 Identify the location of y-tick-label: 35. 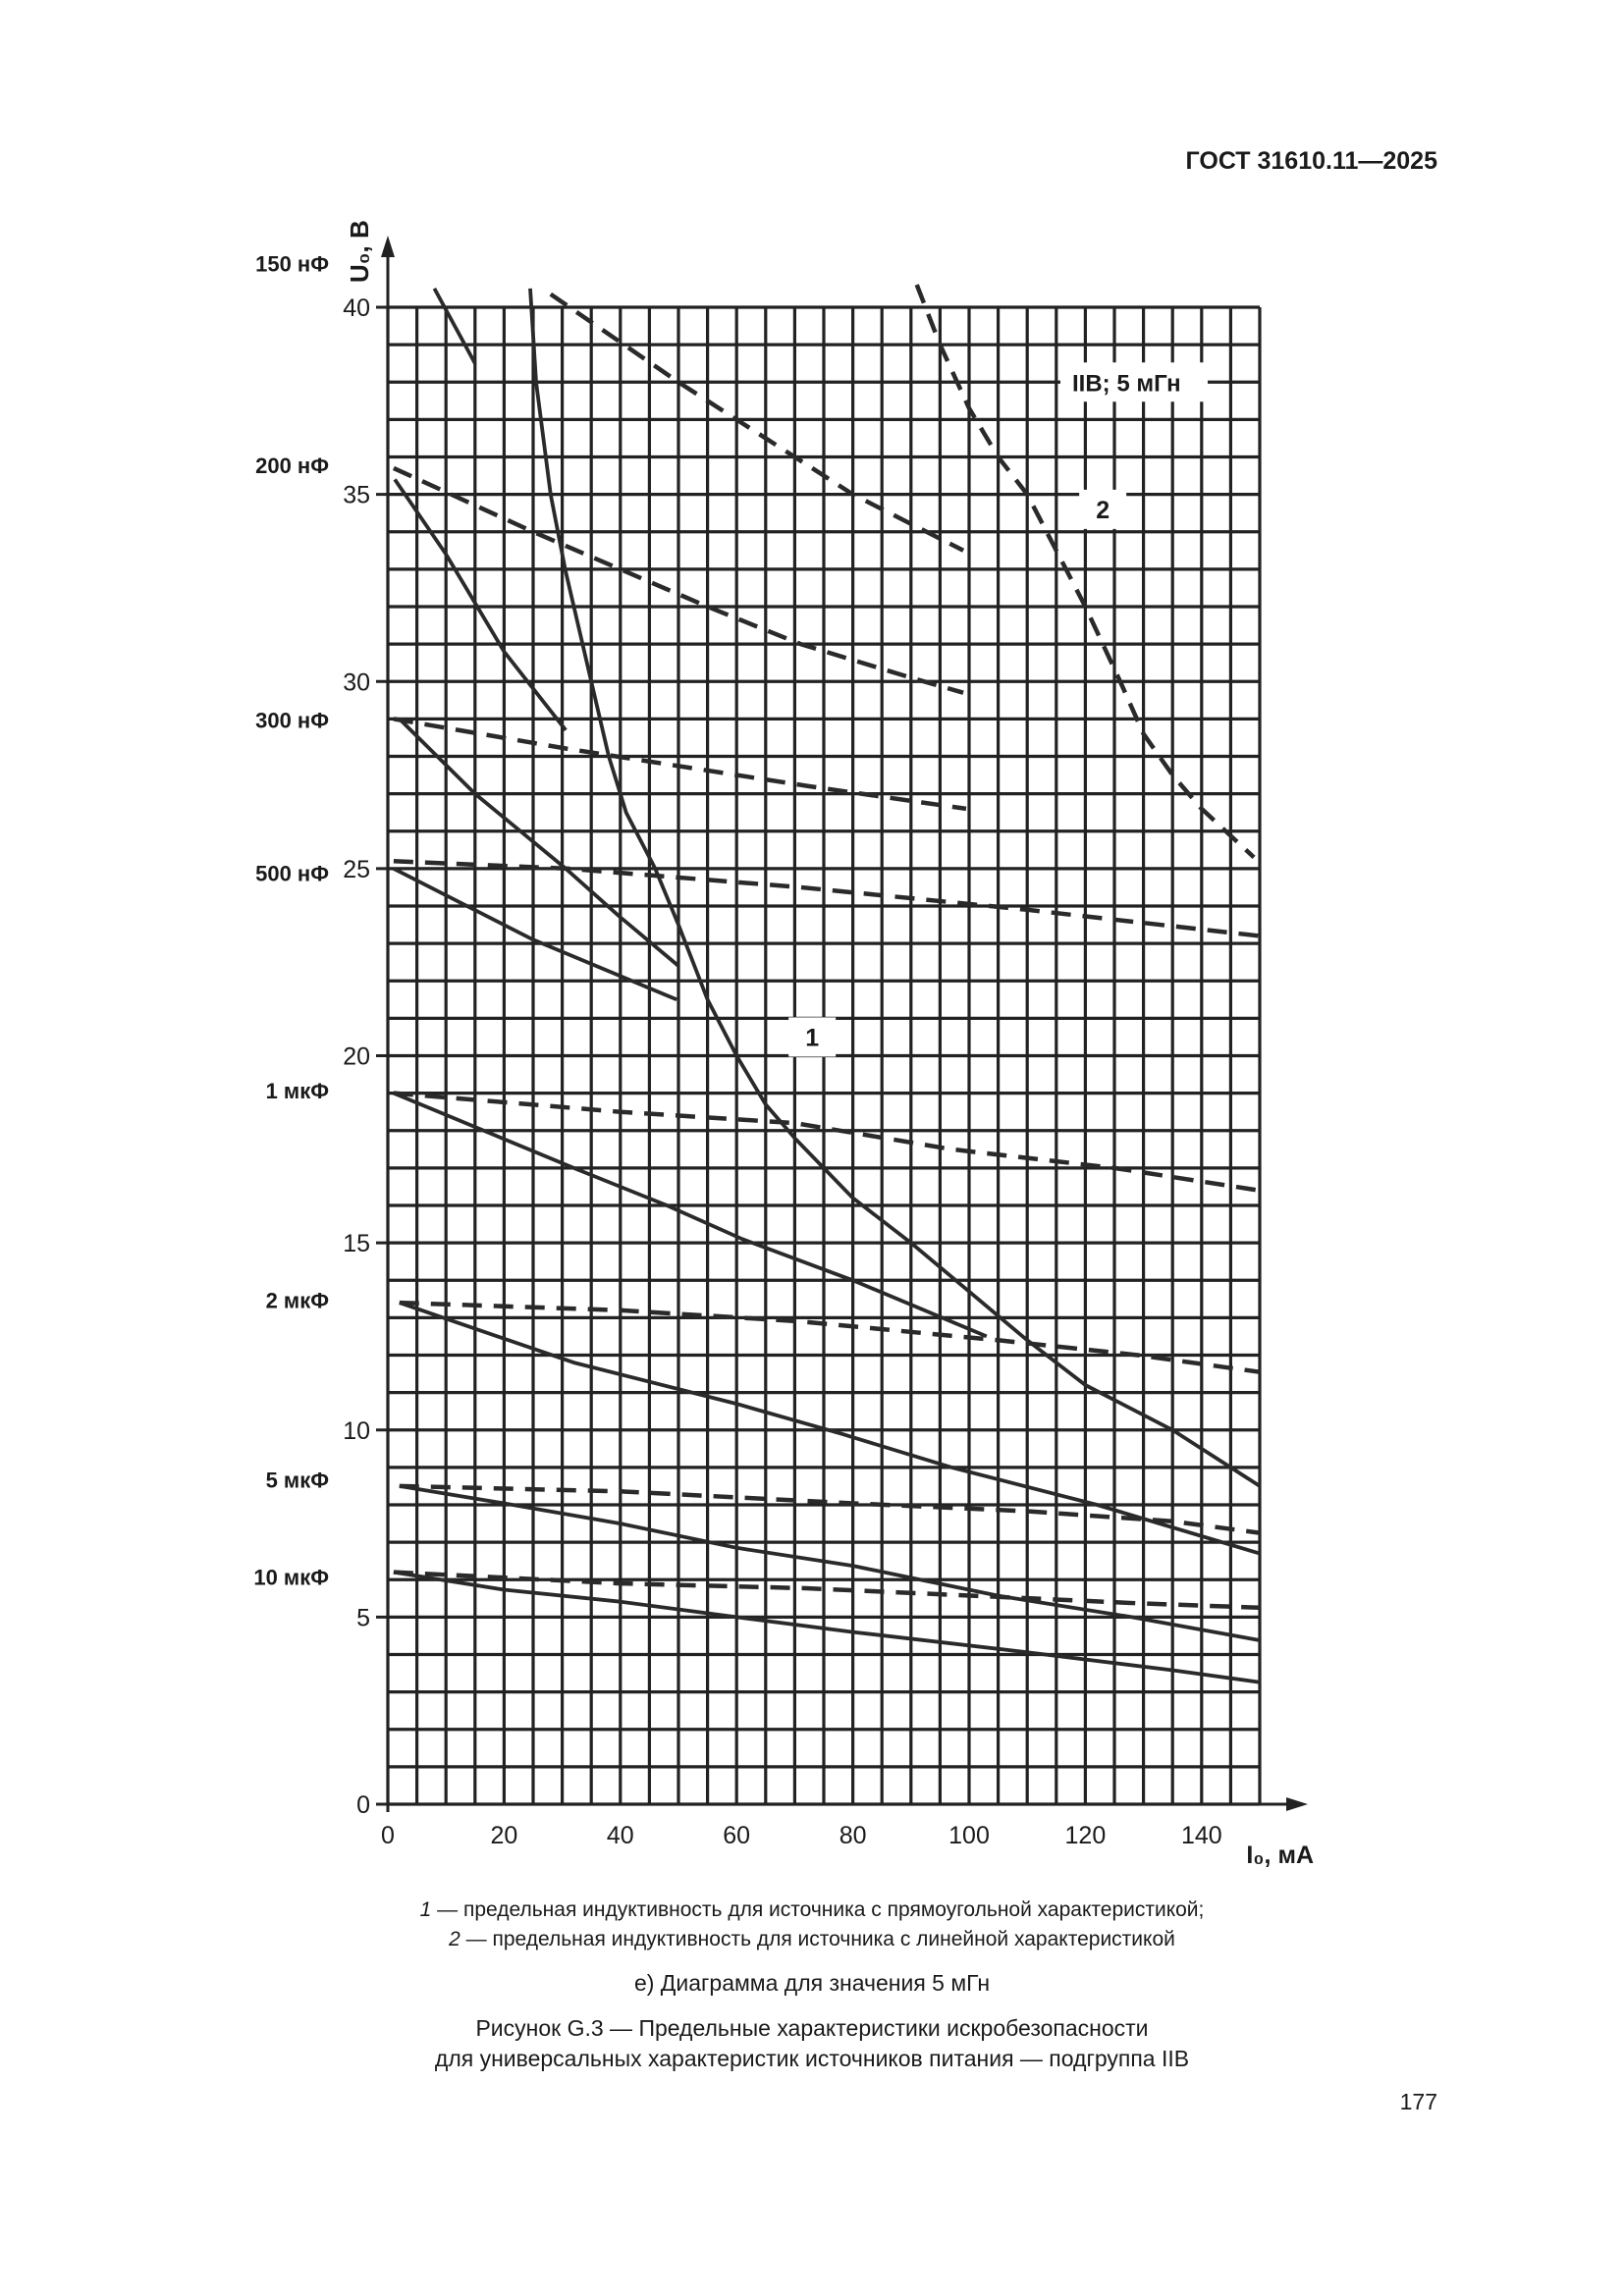
(356, 496).